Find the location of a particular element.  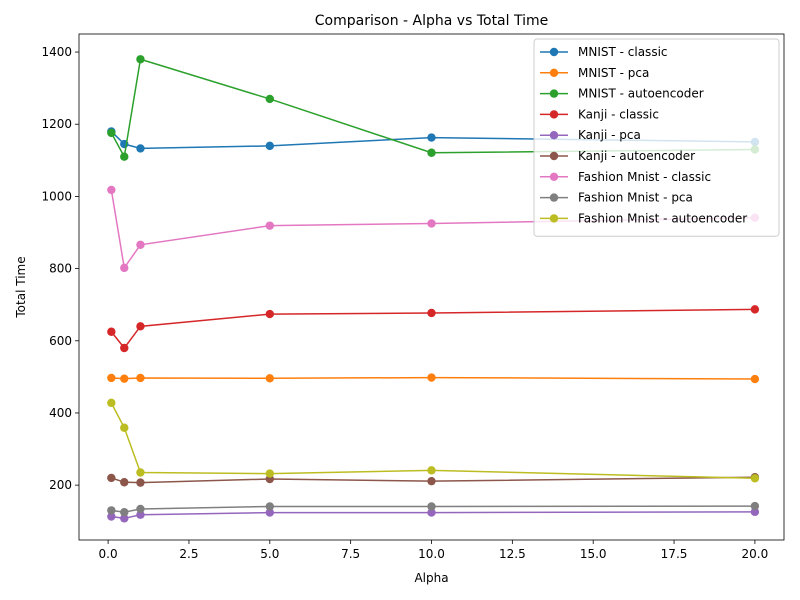

x-tick-label: 5.0 is located at coordinates (269, 554).